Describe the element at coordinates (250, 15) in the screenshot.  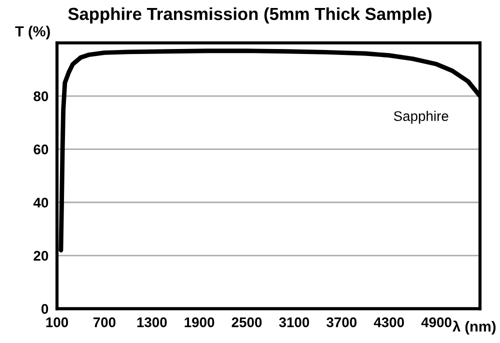
I see `chart-title: Sapphire Transmission (5mm Thick Sample)` at that location.